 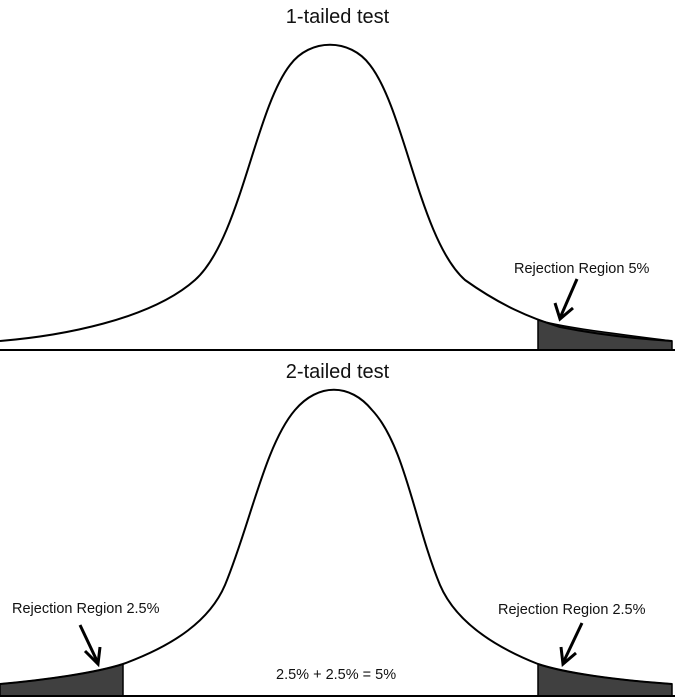 I want to click on panel-title: 2-tailed test, so click(x=337, y=372).